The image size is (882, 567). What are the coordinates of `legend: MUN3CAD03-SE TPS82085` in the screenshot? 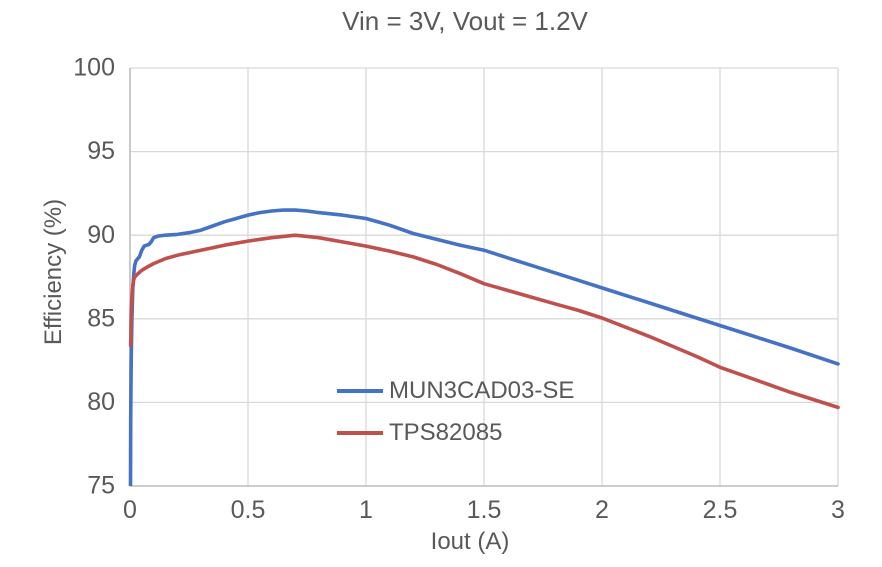 It's located at (455, 412).